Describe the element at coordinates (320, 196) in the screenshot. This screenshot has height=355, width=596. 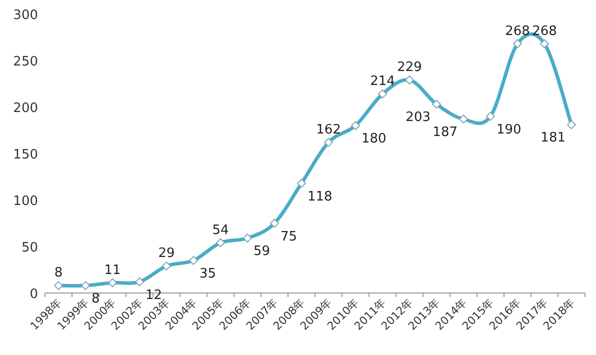
I see `data-label: 118` at that location.